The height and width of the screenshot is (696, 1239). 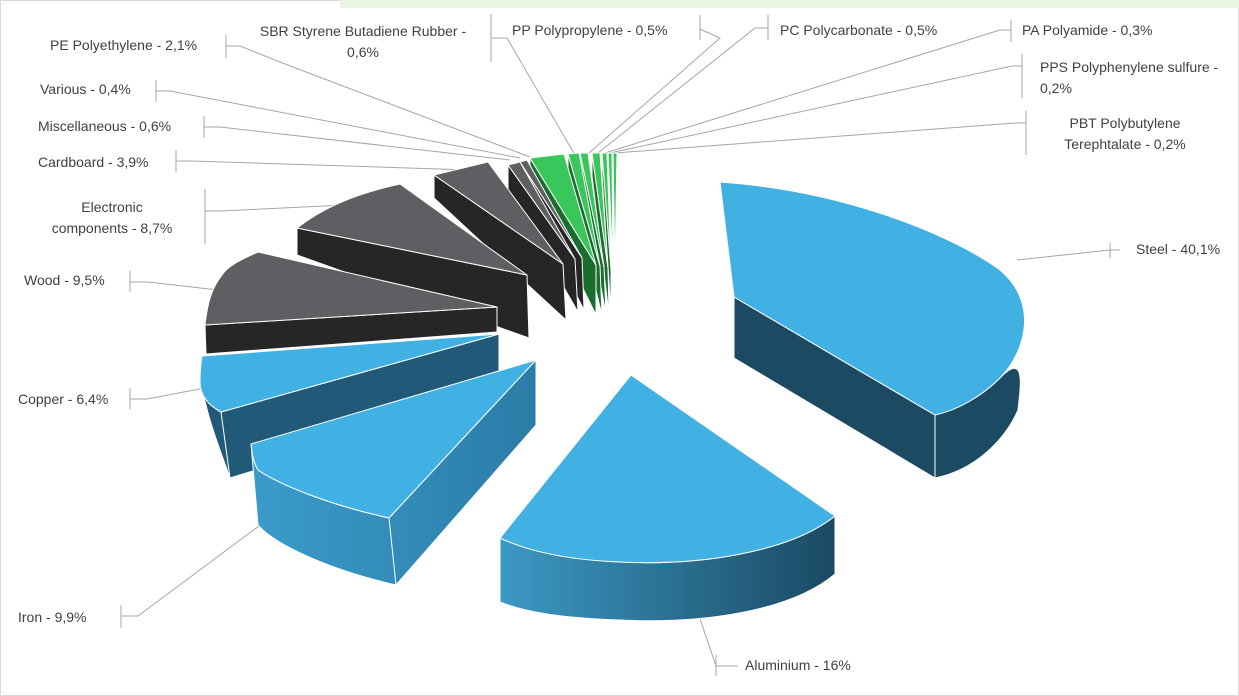 I want to click on leader-line-pe-polyethylene, so click(x=378, y=101).